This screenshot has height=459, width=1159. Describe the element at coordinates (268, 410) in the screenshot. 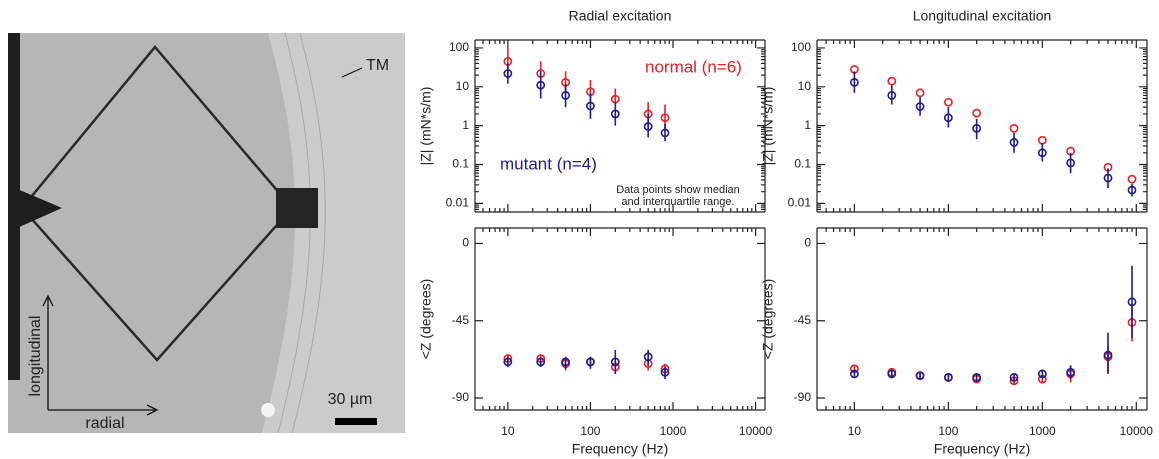

I see `bright-spot` at that location.